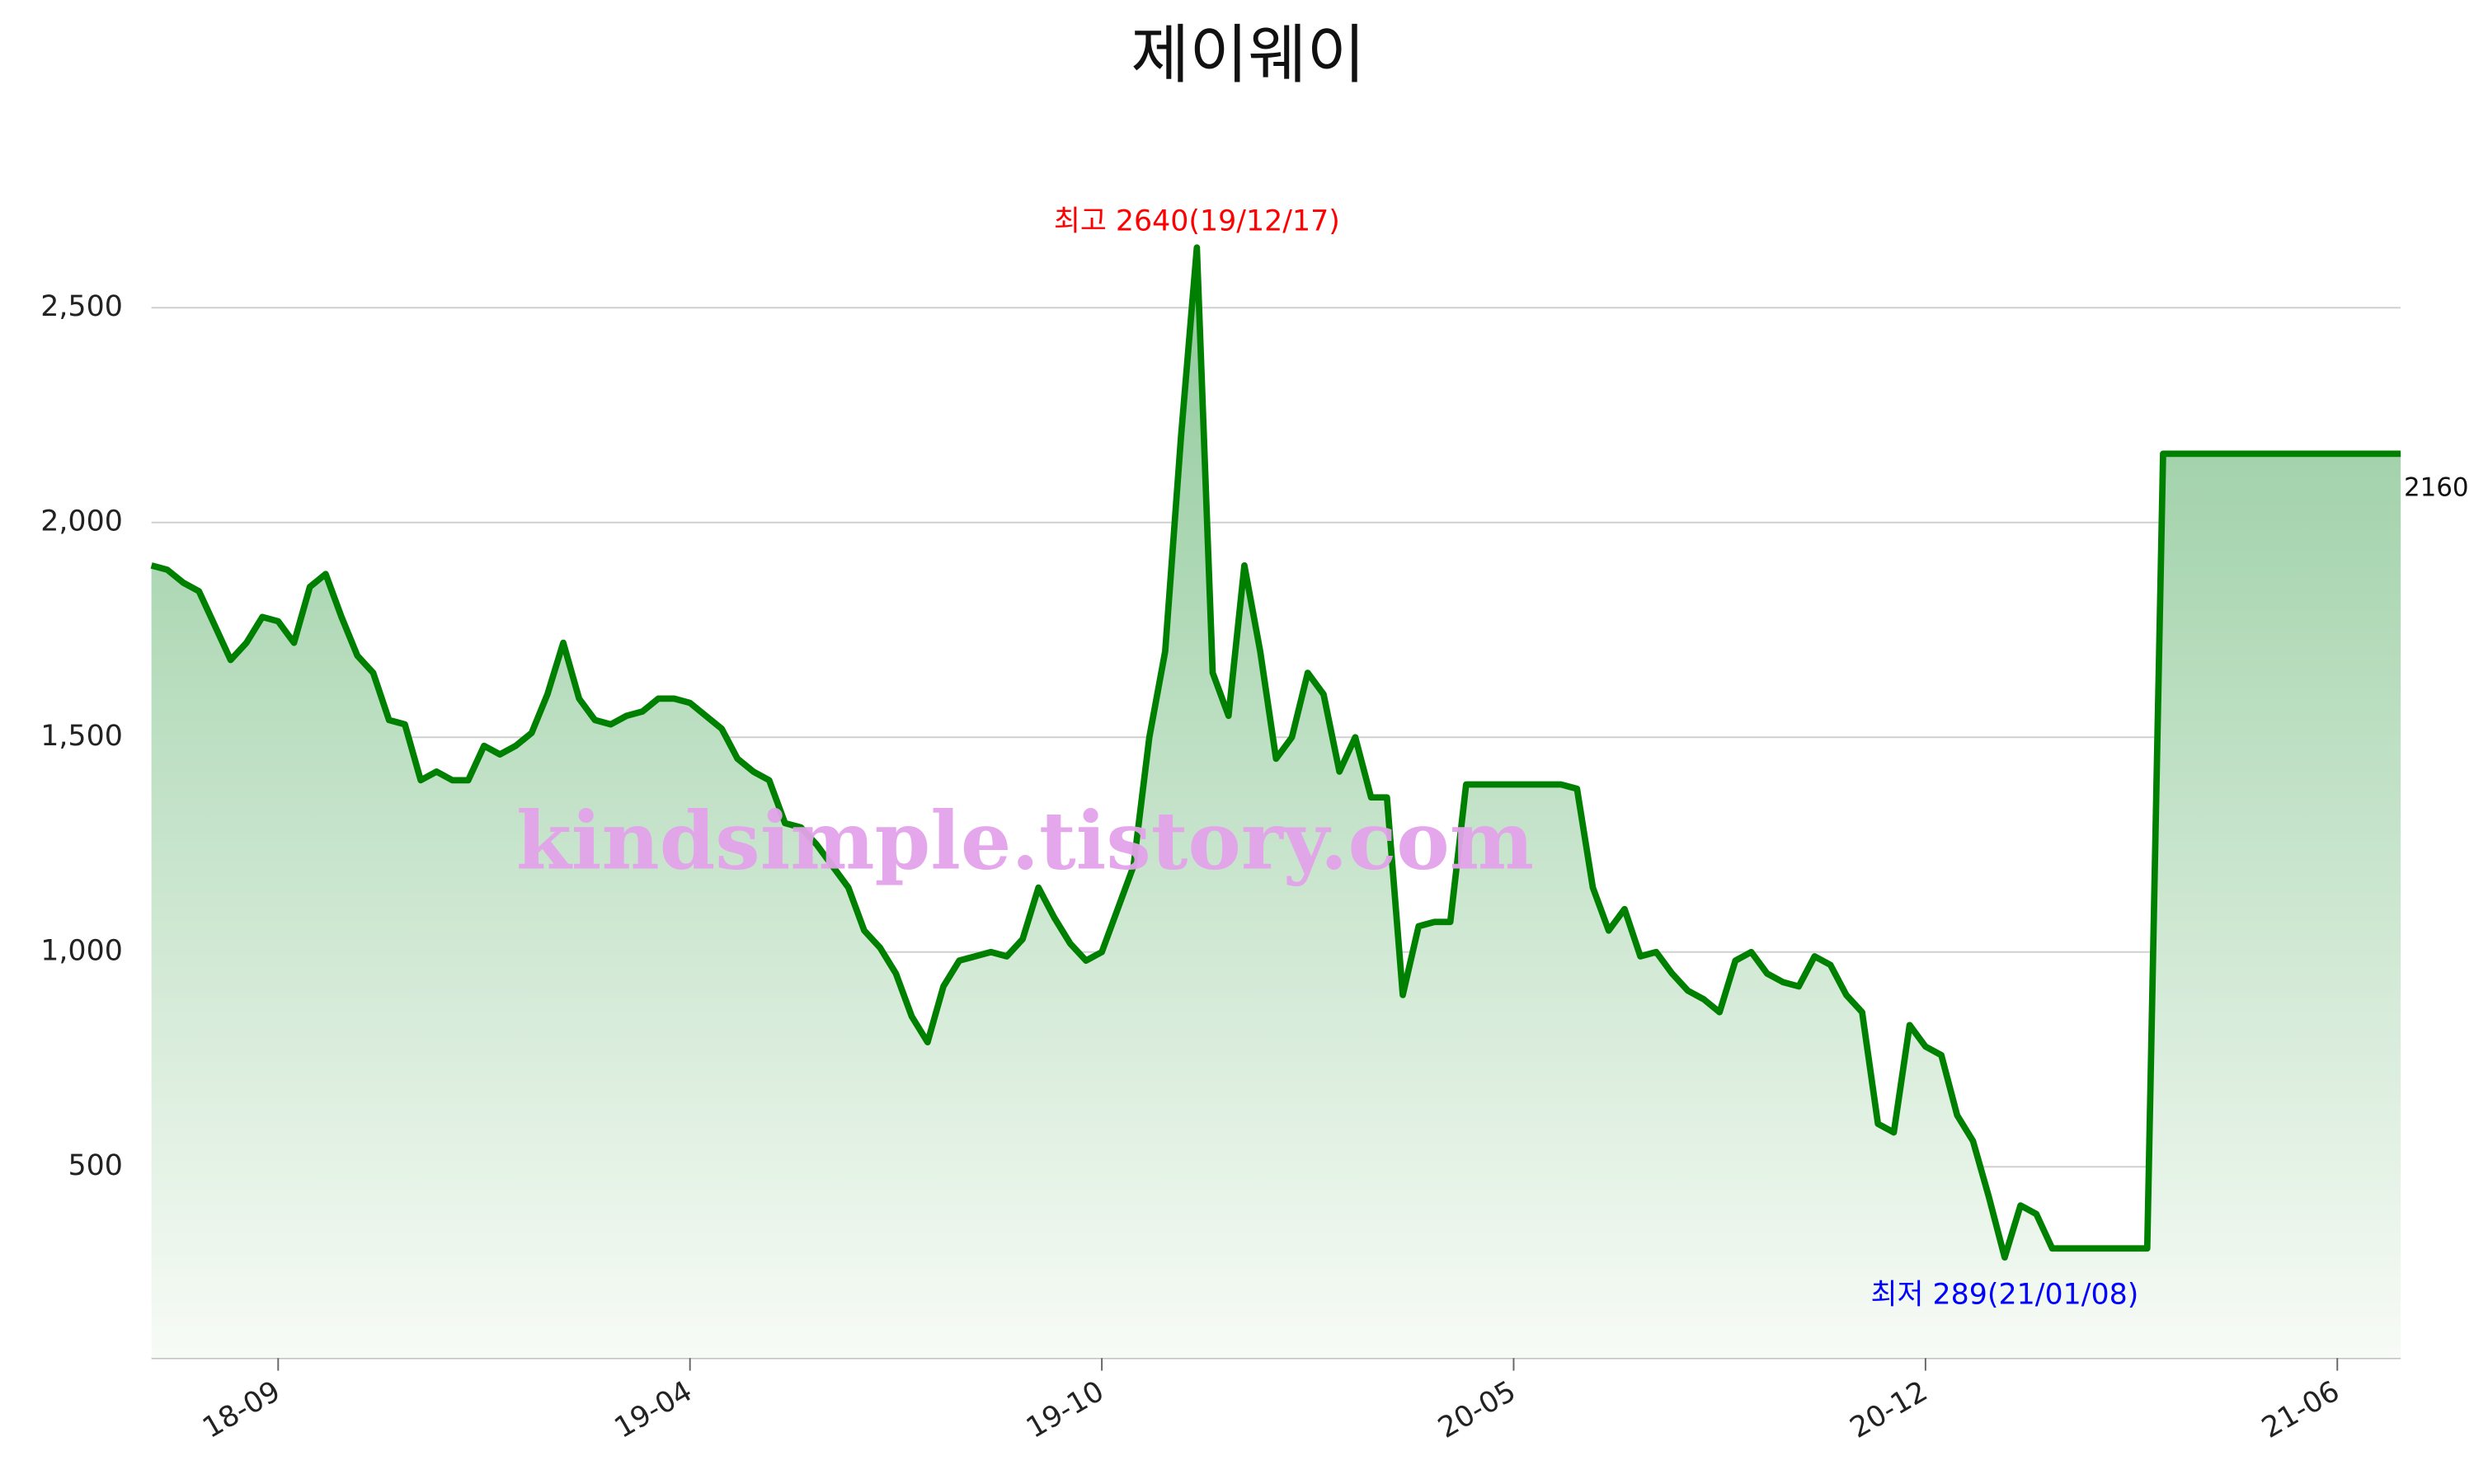  What do you see at coordinates (1025, 841) in the screenshot?
I see `watermark: kindsimple.tistory.com` at bounding box center [1025, 841].